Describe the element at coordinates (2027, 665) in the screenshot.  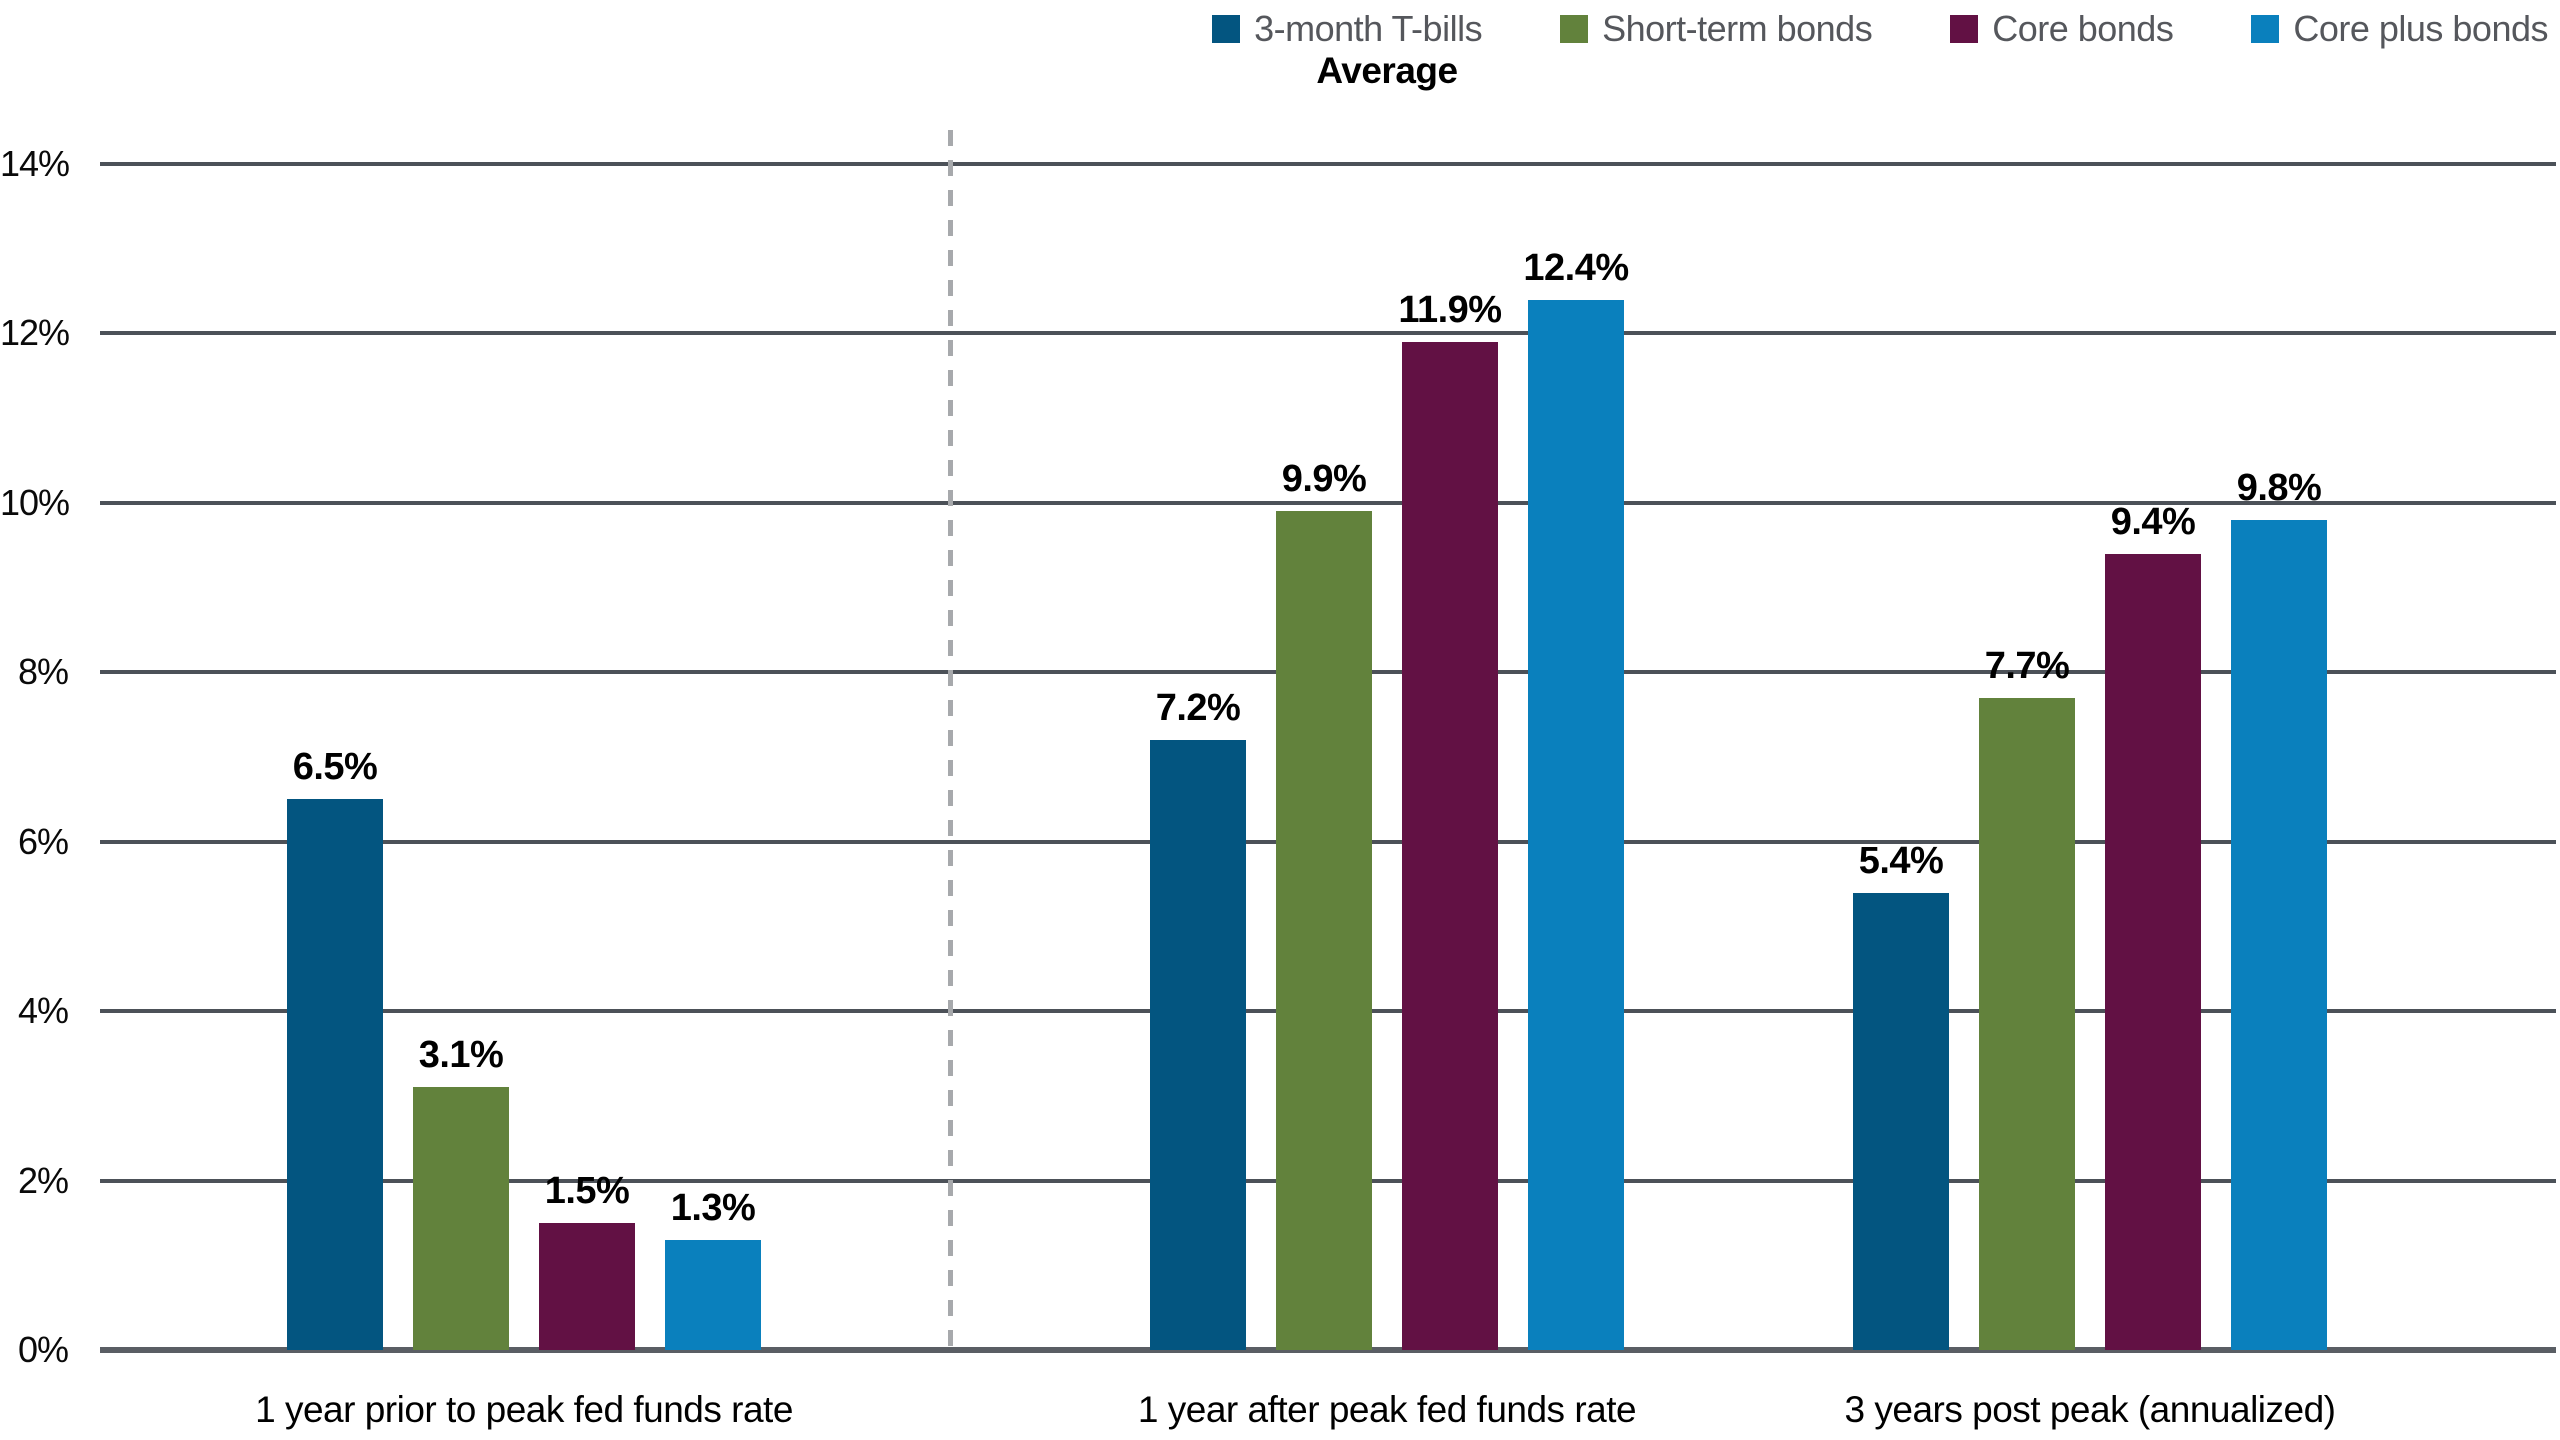
I see `bar-value-label: 7.7%` at that location.